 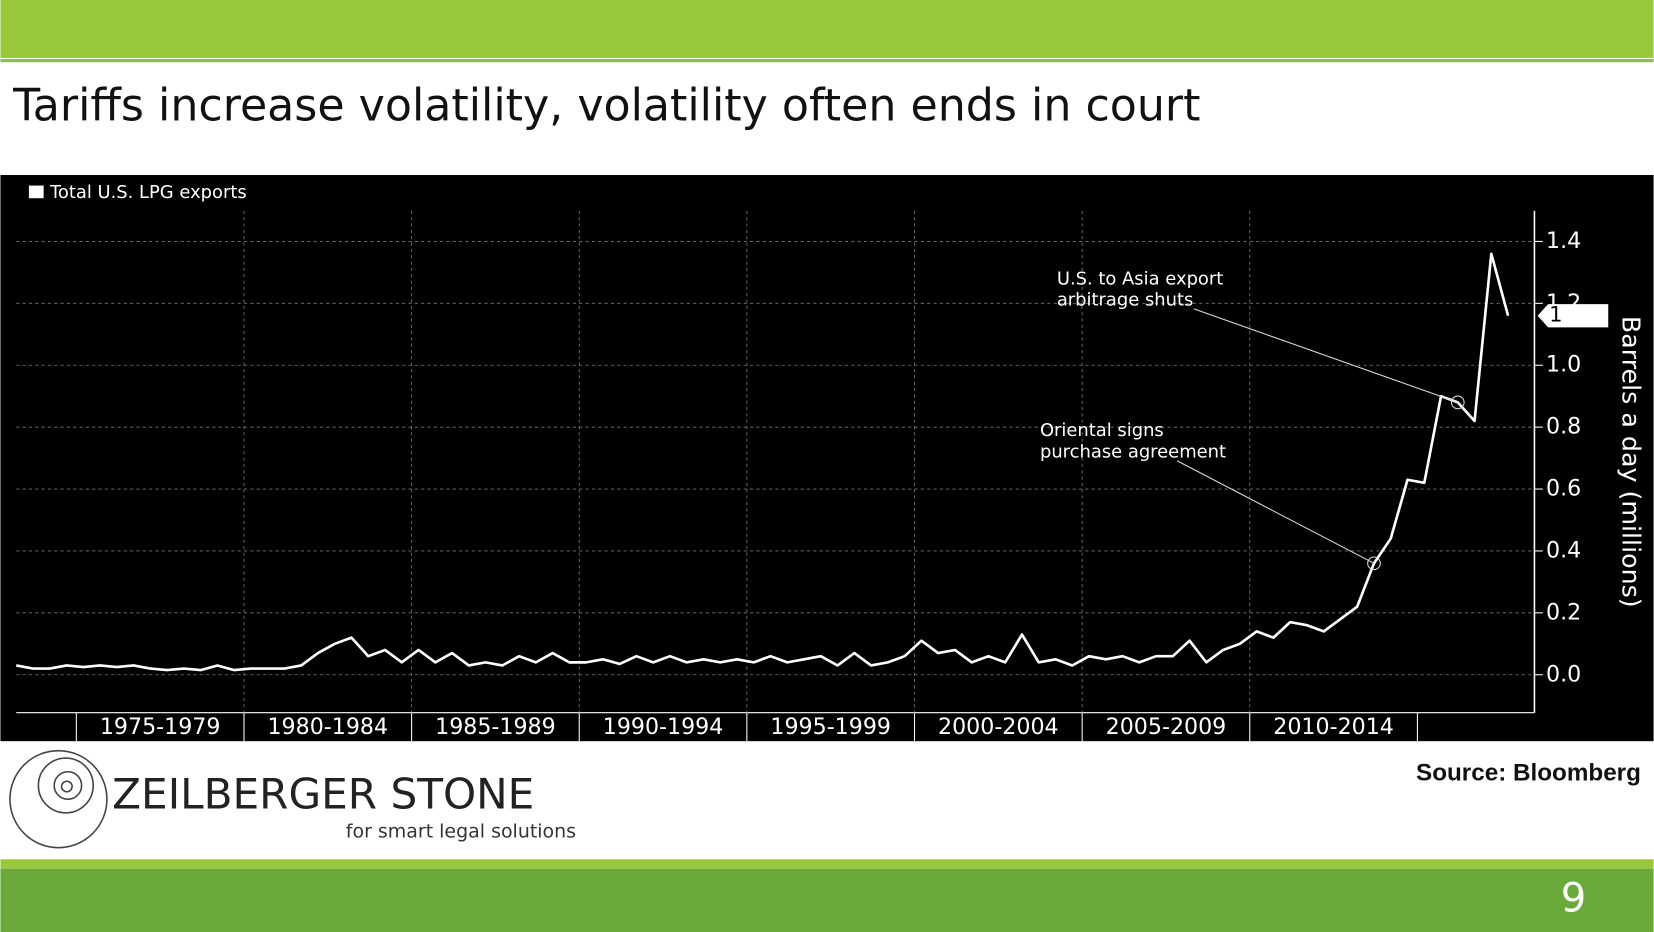 I want to click on y-tick-label: 0.8, so click(x=1563, y=427).